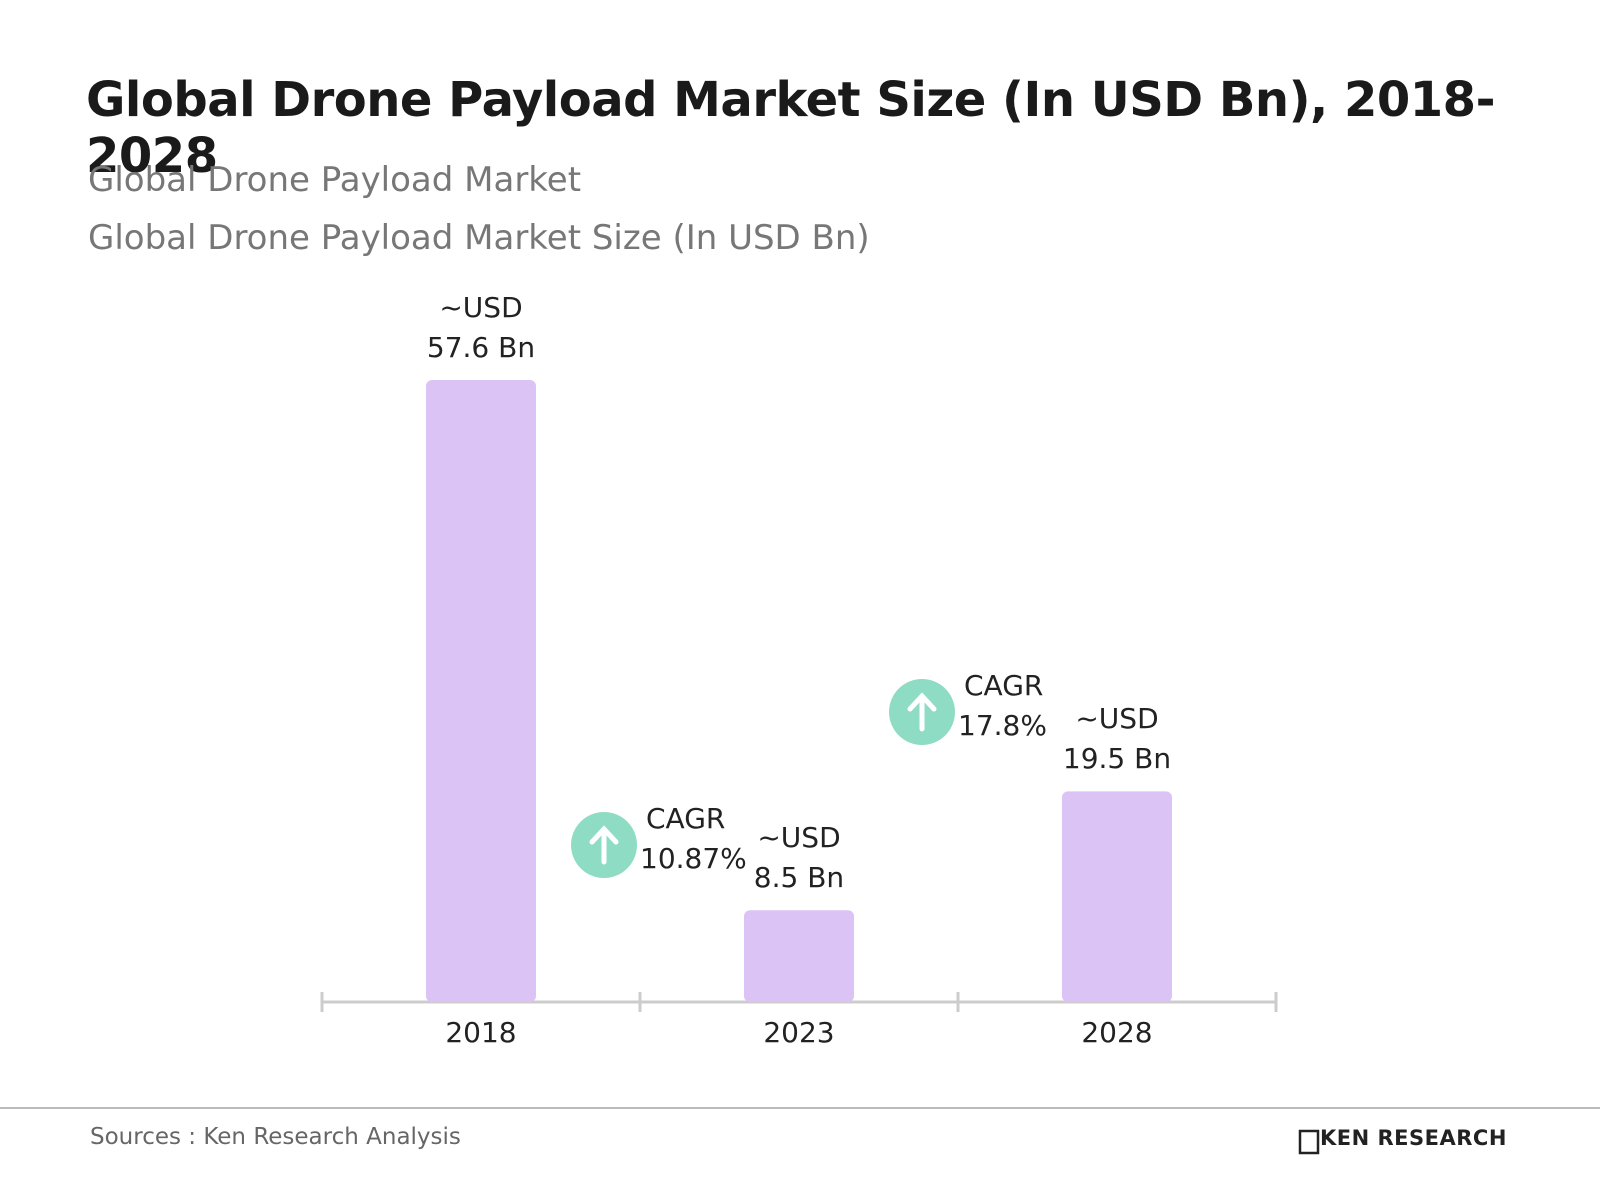  What do you see at coordinates (481, 1032) in the screenshot?
I see `x-tick-label: 2018` at bounding box center [481, 1032].